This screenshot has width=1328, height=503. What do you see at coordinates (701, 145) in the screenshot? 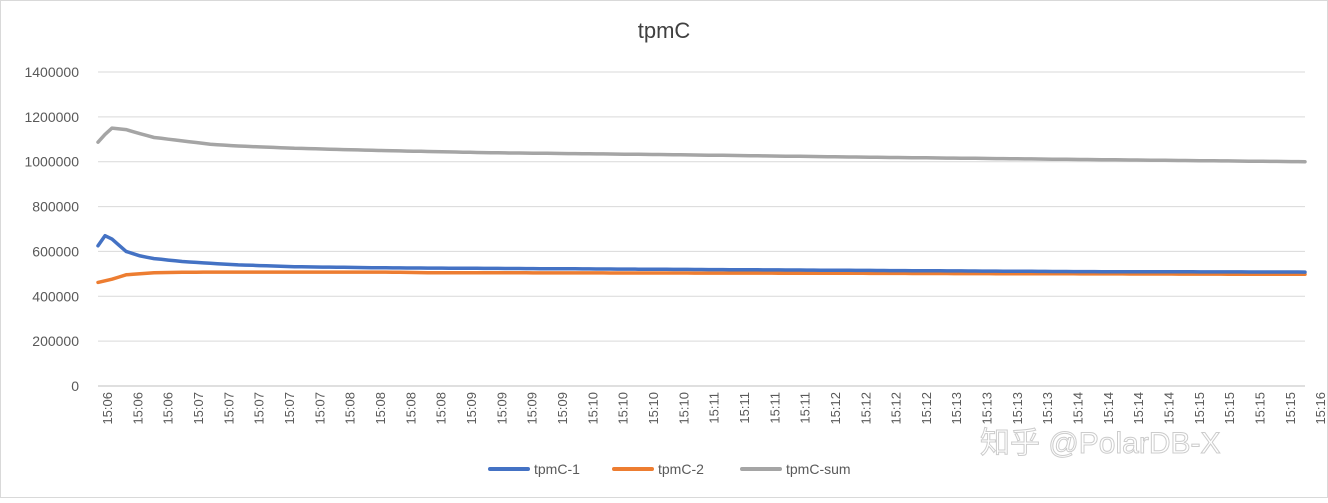
I see `series-line-tpmC-sum` at bounding box center [701, 145].